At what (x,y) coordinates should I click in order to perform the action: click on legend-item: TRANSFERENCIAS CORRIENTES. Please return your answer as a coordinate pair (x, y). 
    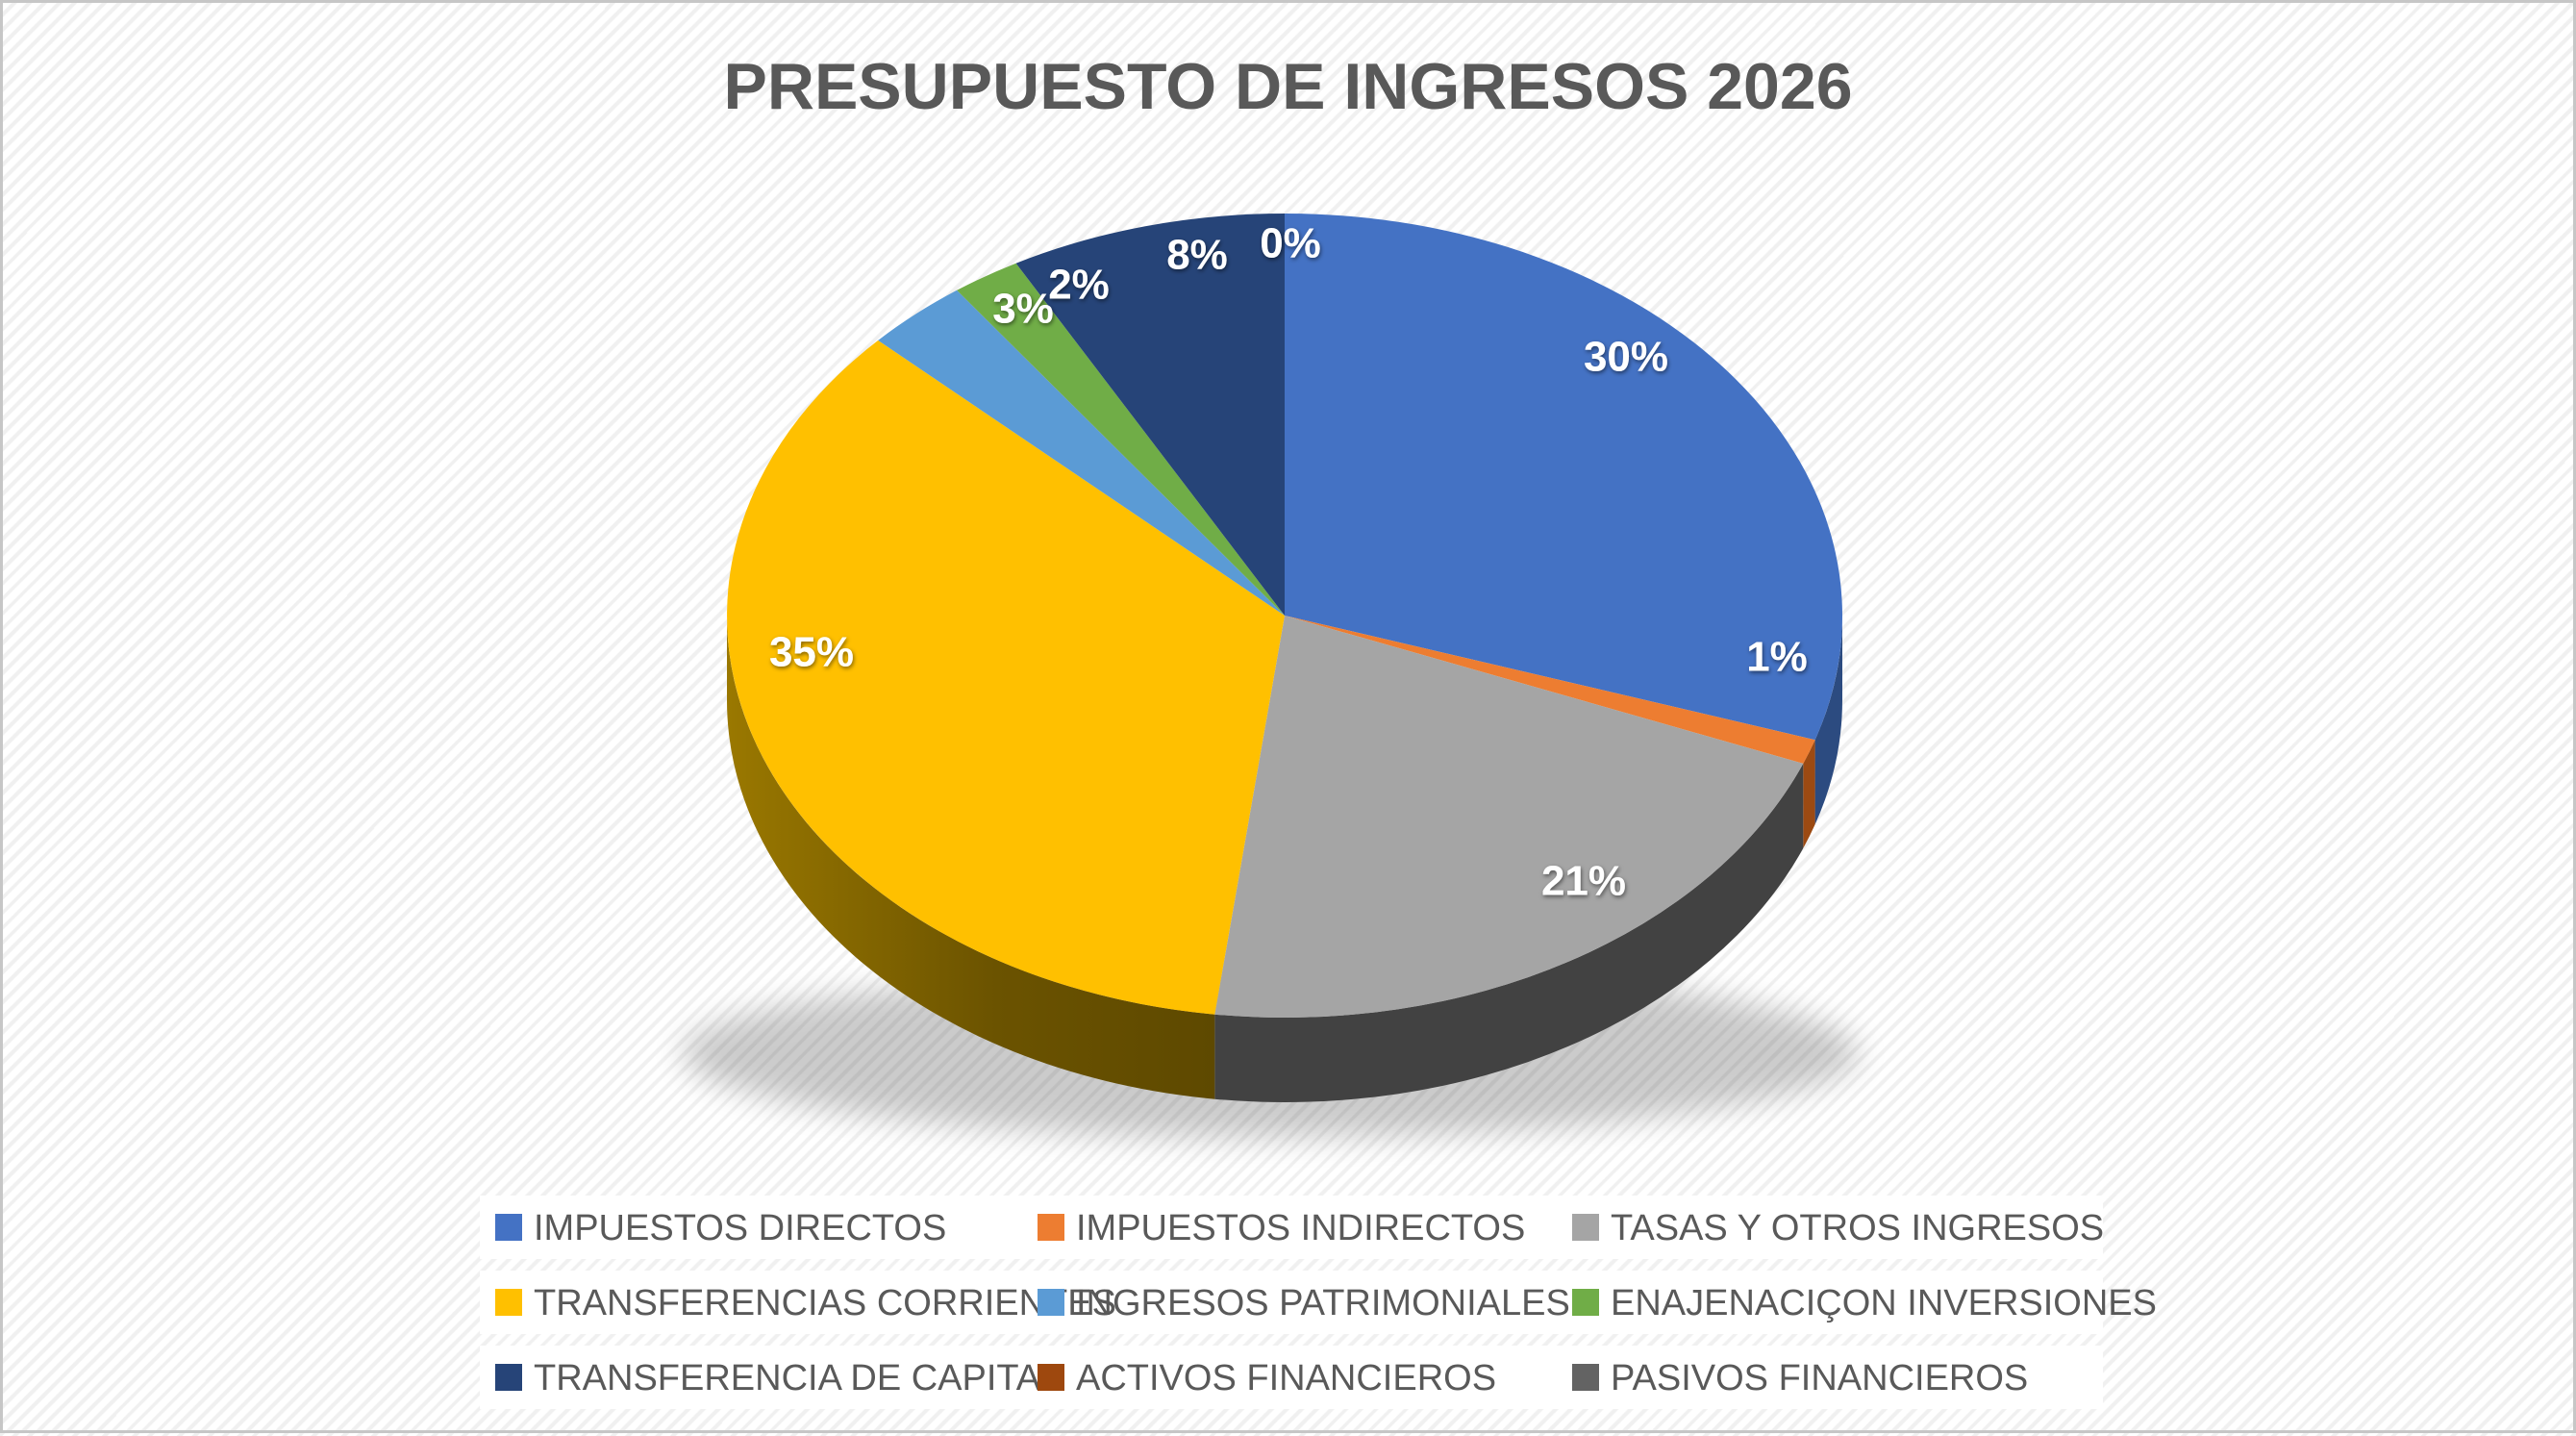
    Looking at the image, I should click on (805, 1302).